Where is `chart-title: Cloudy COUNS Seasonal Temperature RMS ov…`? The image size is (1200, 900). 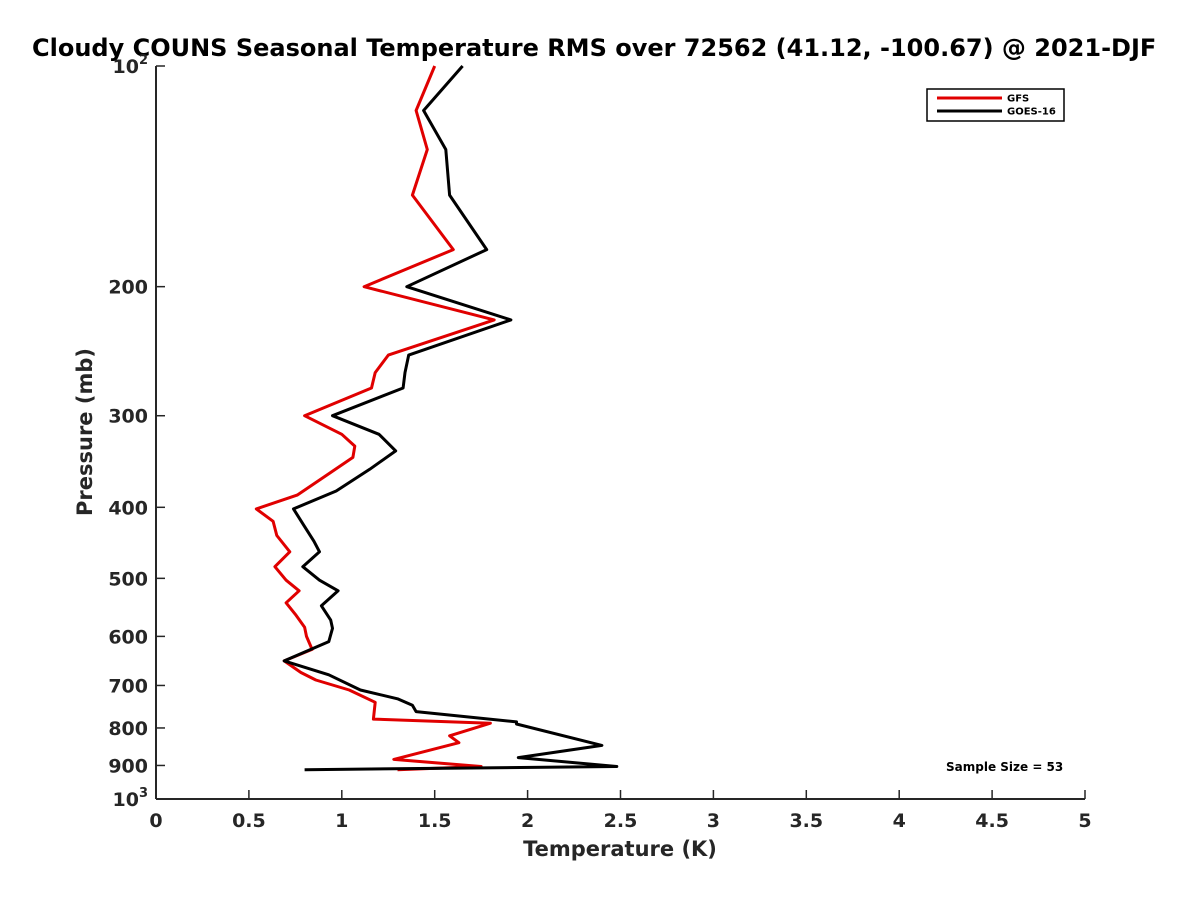 chart-title: Cloudy COUNS Seasonal Temperature RMS ov… is located at coordinates (594, 48).